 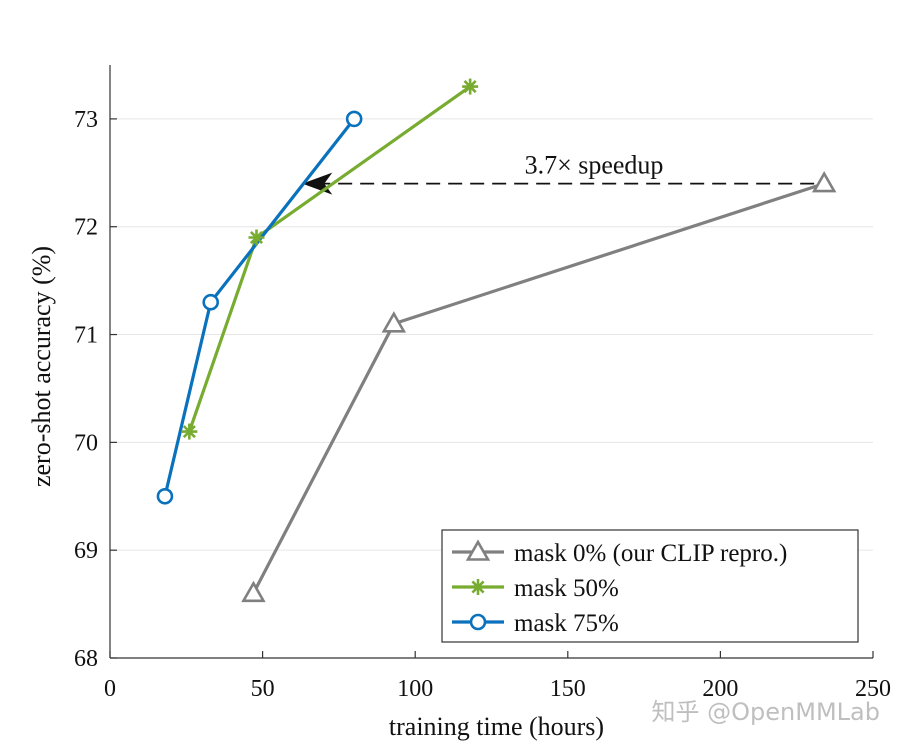 I want to click on x-tick-label: 150, so click(x=568, y=689).